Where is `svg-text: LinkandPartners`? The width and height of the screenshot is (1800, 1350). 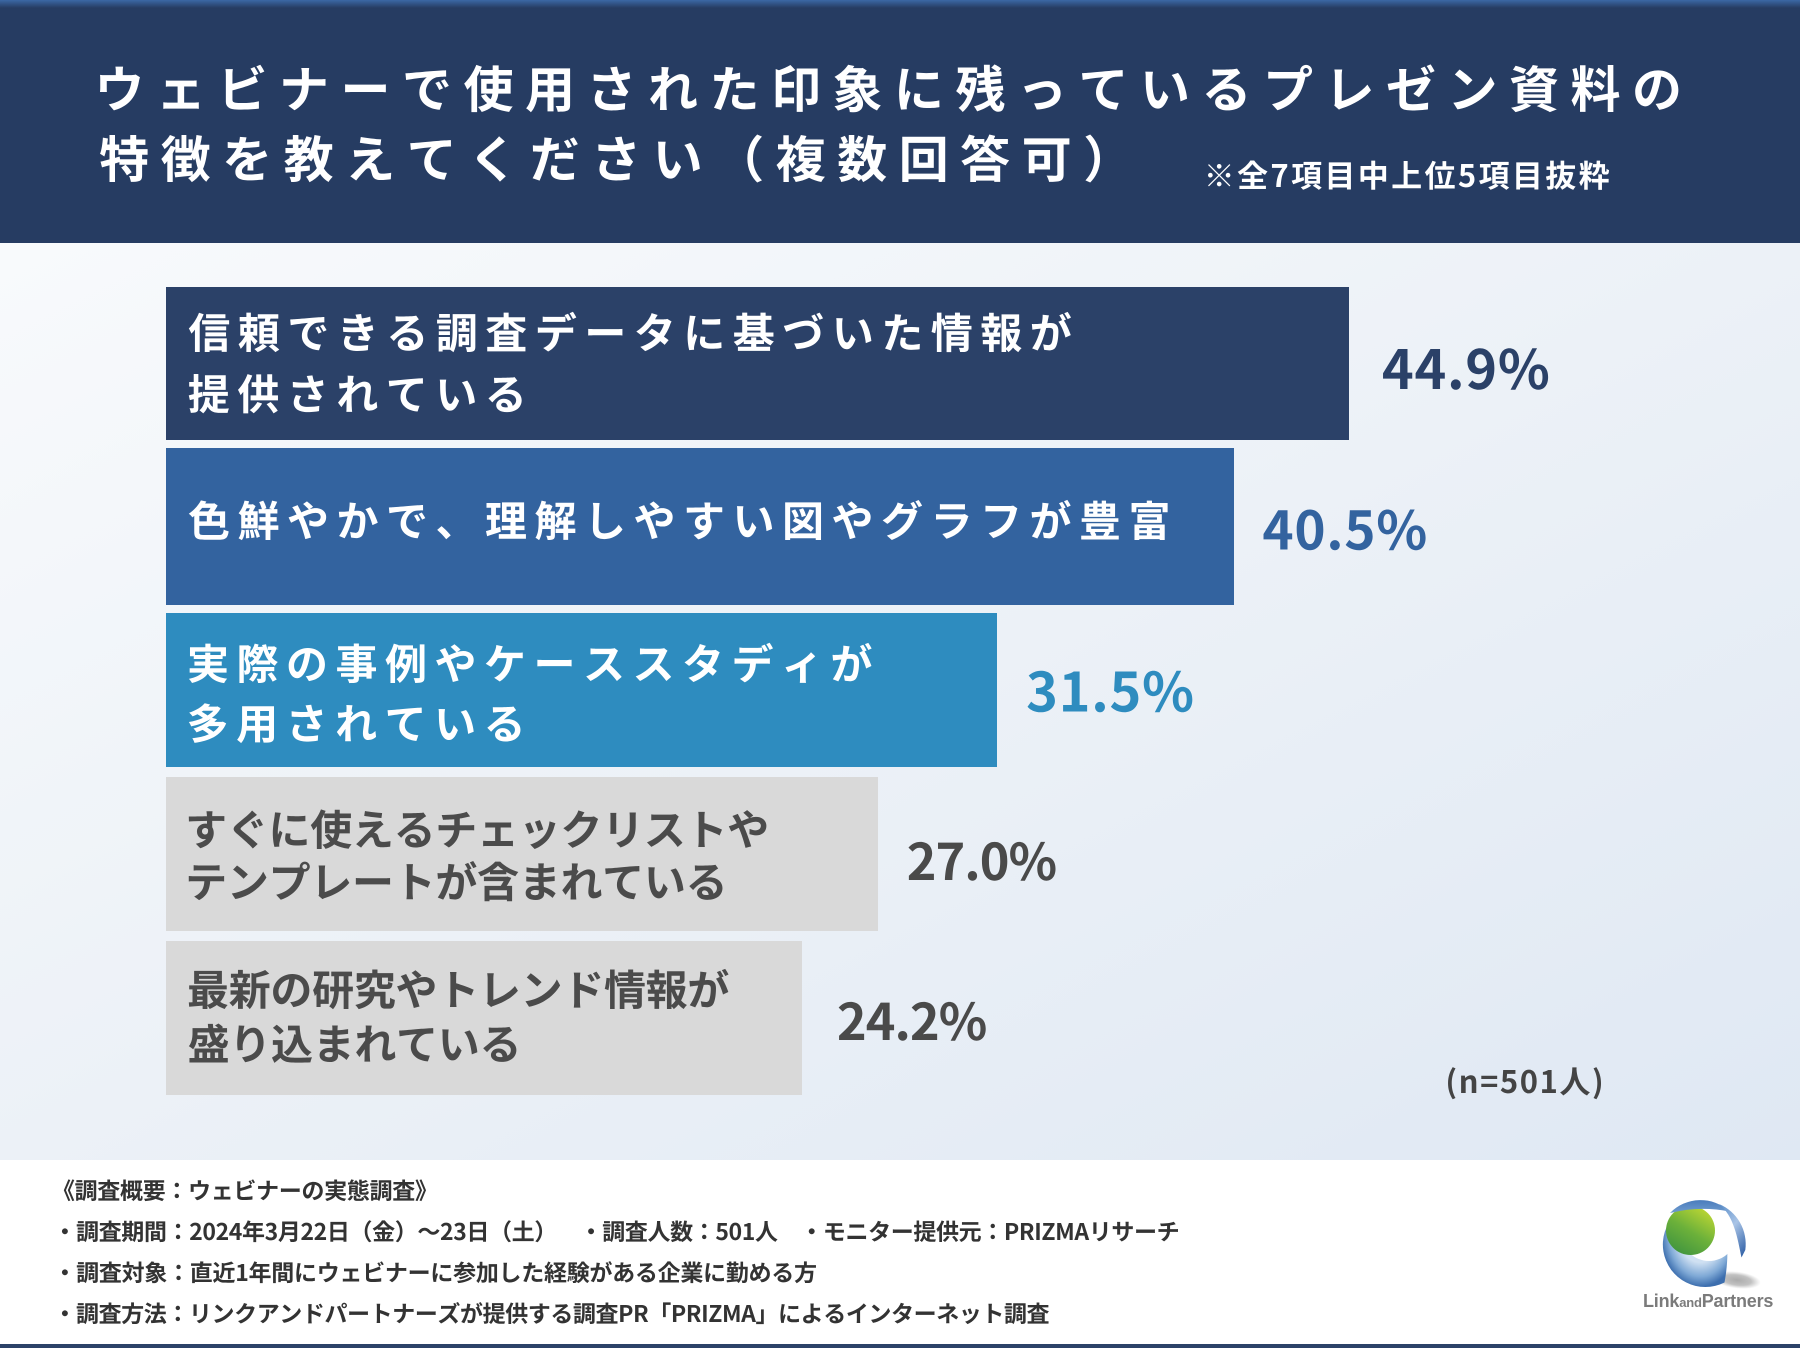
svg-text: LinkandPartners is located at coordinates (1708, 1301).